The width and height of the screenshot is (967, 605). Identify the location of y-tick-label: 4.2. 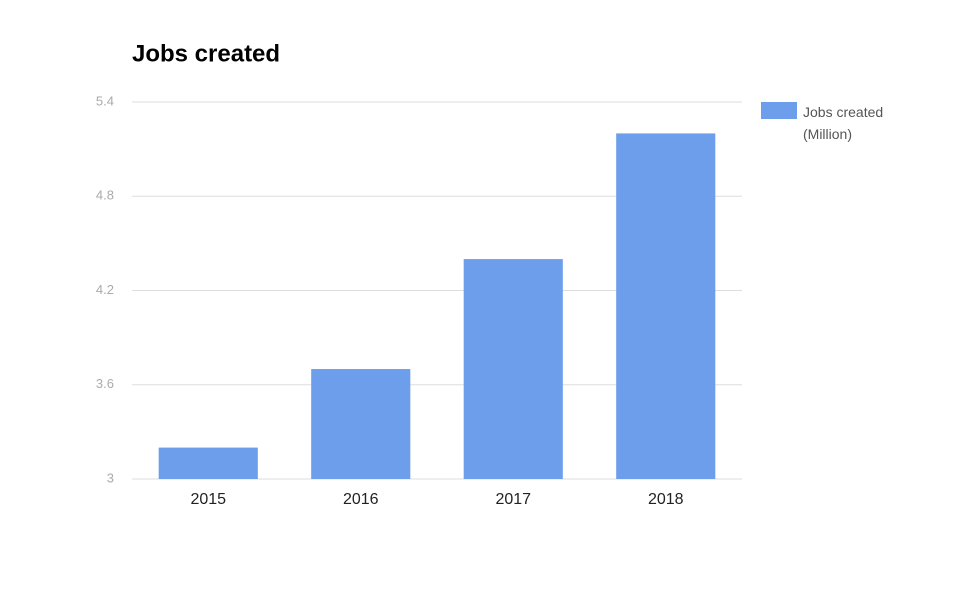
(105, 289).